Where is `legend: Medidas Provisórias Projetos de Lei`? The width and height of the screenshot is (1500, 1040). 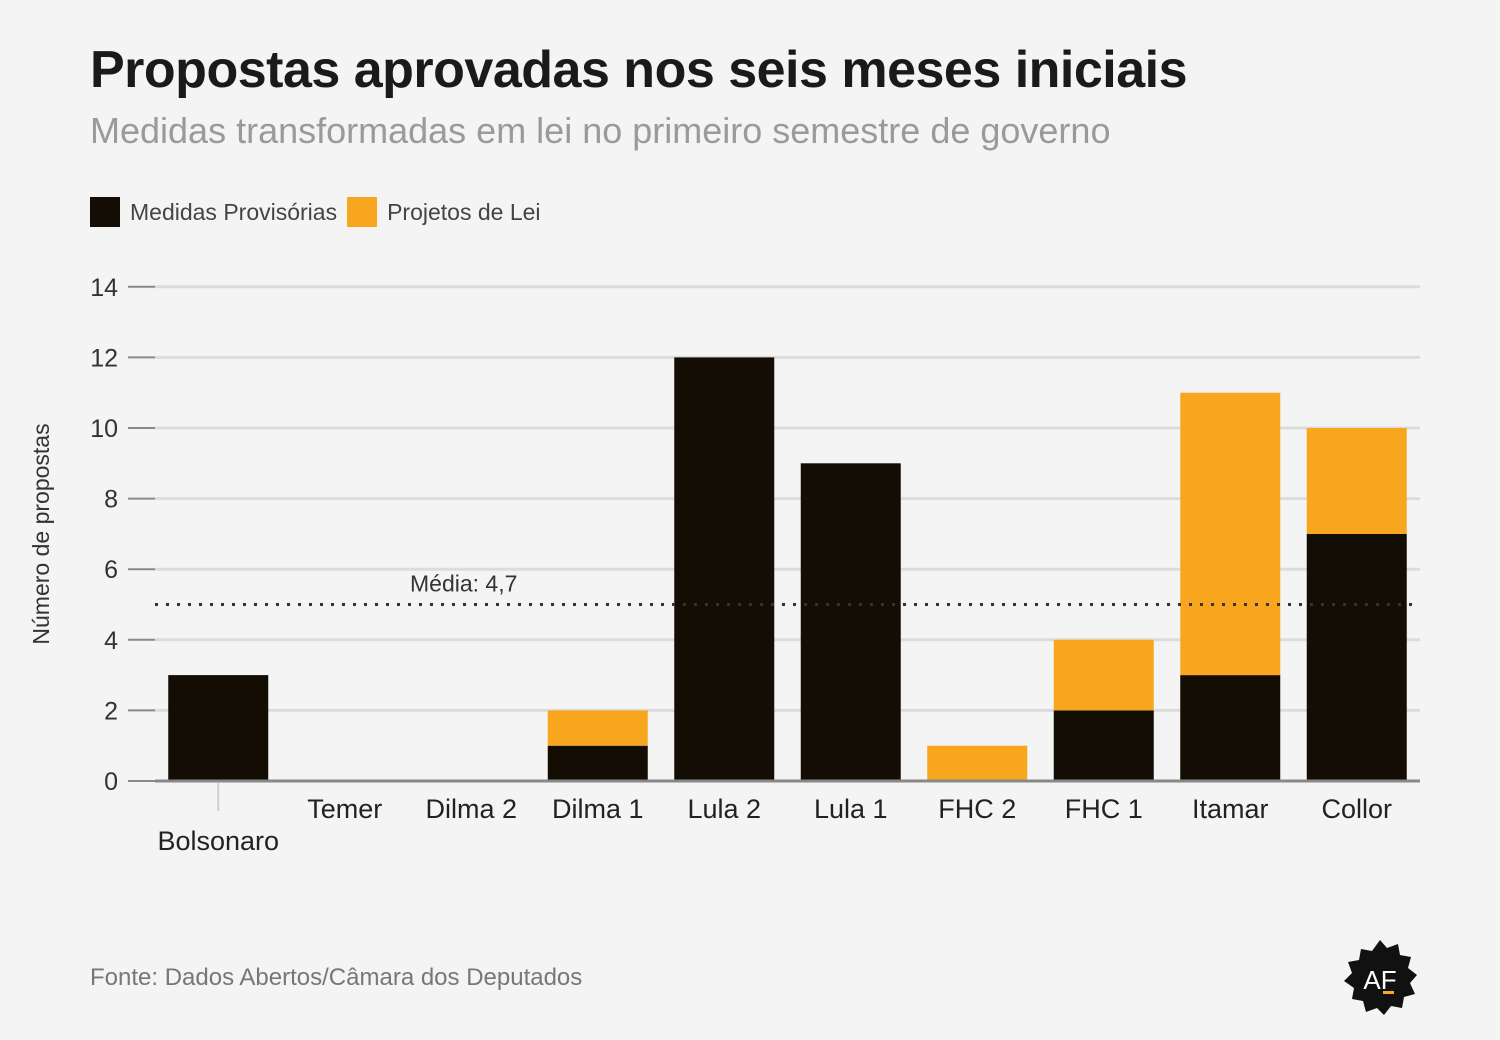
legend: Medidas Provisórias Projetos de Lei is located at coordinates (320, 212).